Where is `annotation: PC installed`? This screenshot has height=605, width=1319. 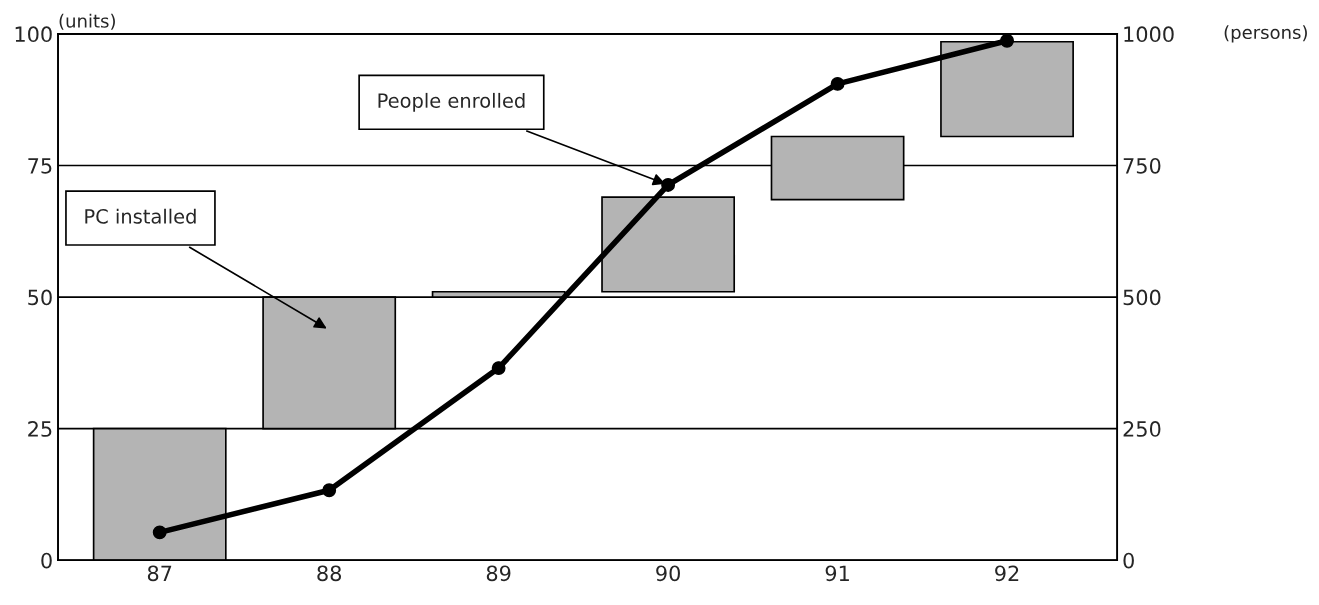
annotation: PC installed is located at coordinates (140, 216).